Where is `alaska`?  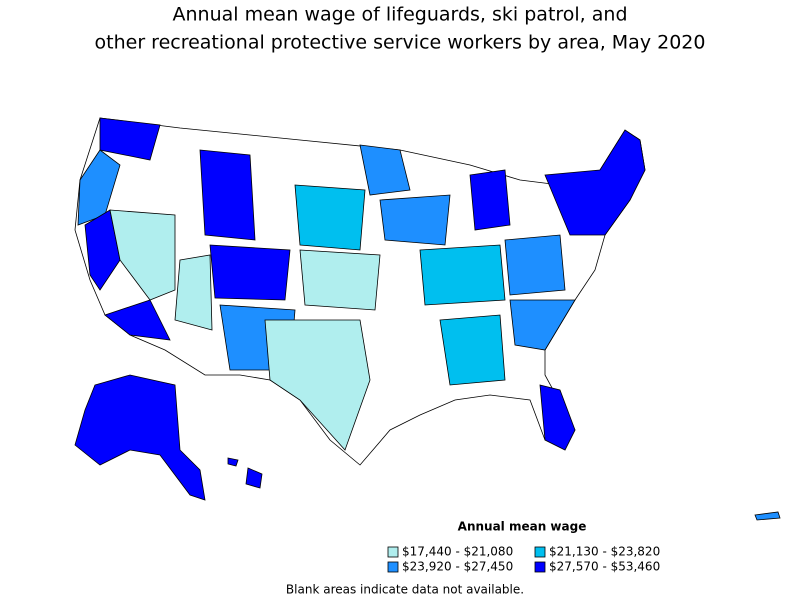
alaska is located at coordinates (140, 437).